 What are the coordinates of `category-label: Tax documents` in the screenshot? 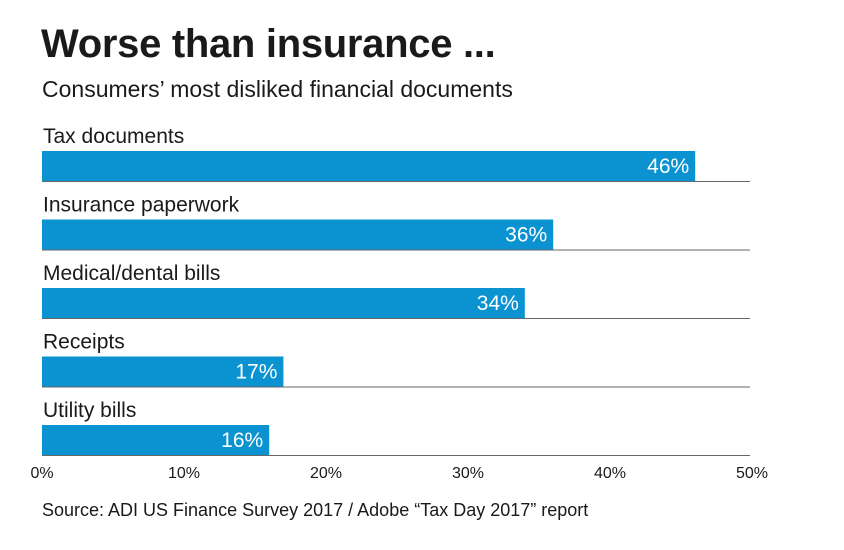 It's located at (113, 136).